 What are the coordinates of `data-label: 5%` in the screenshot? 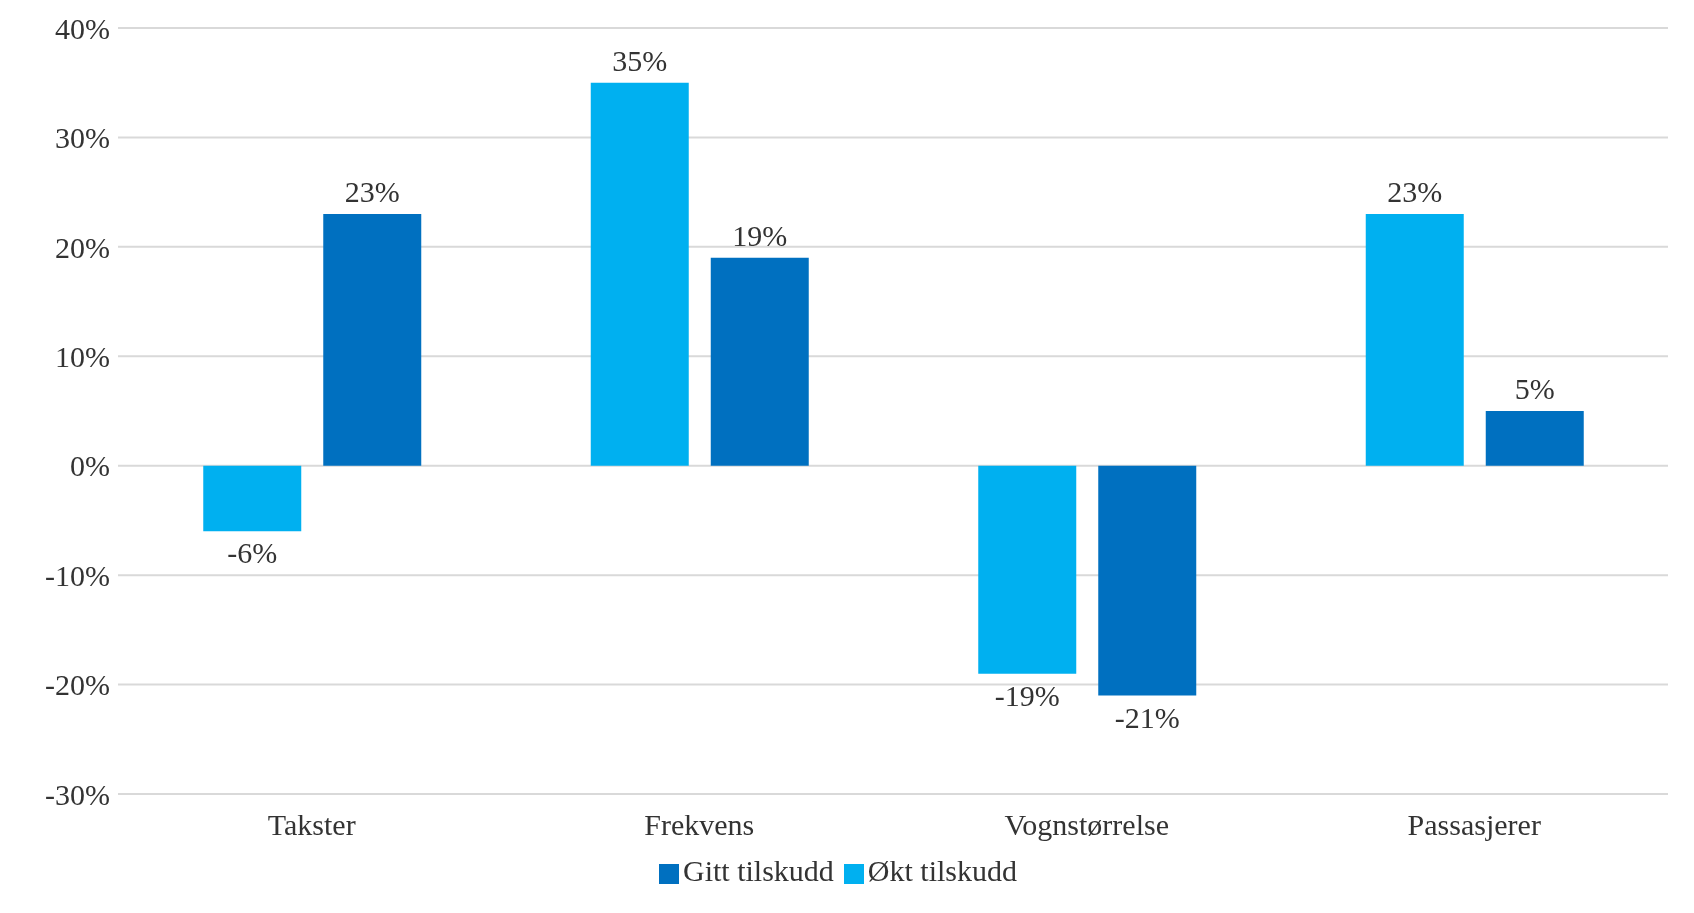 It's located at (1534, 388).